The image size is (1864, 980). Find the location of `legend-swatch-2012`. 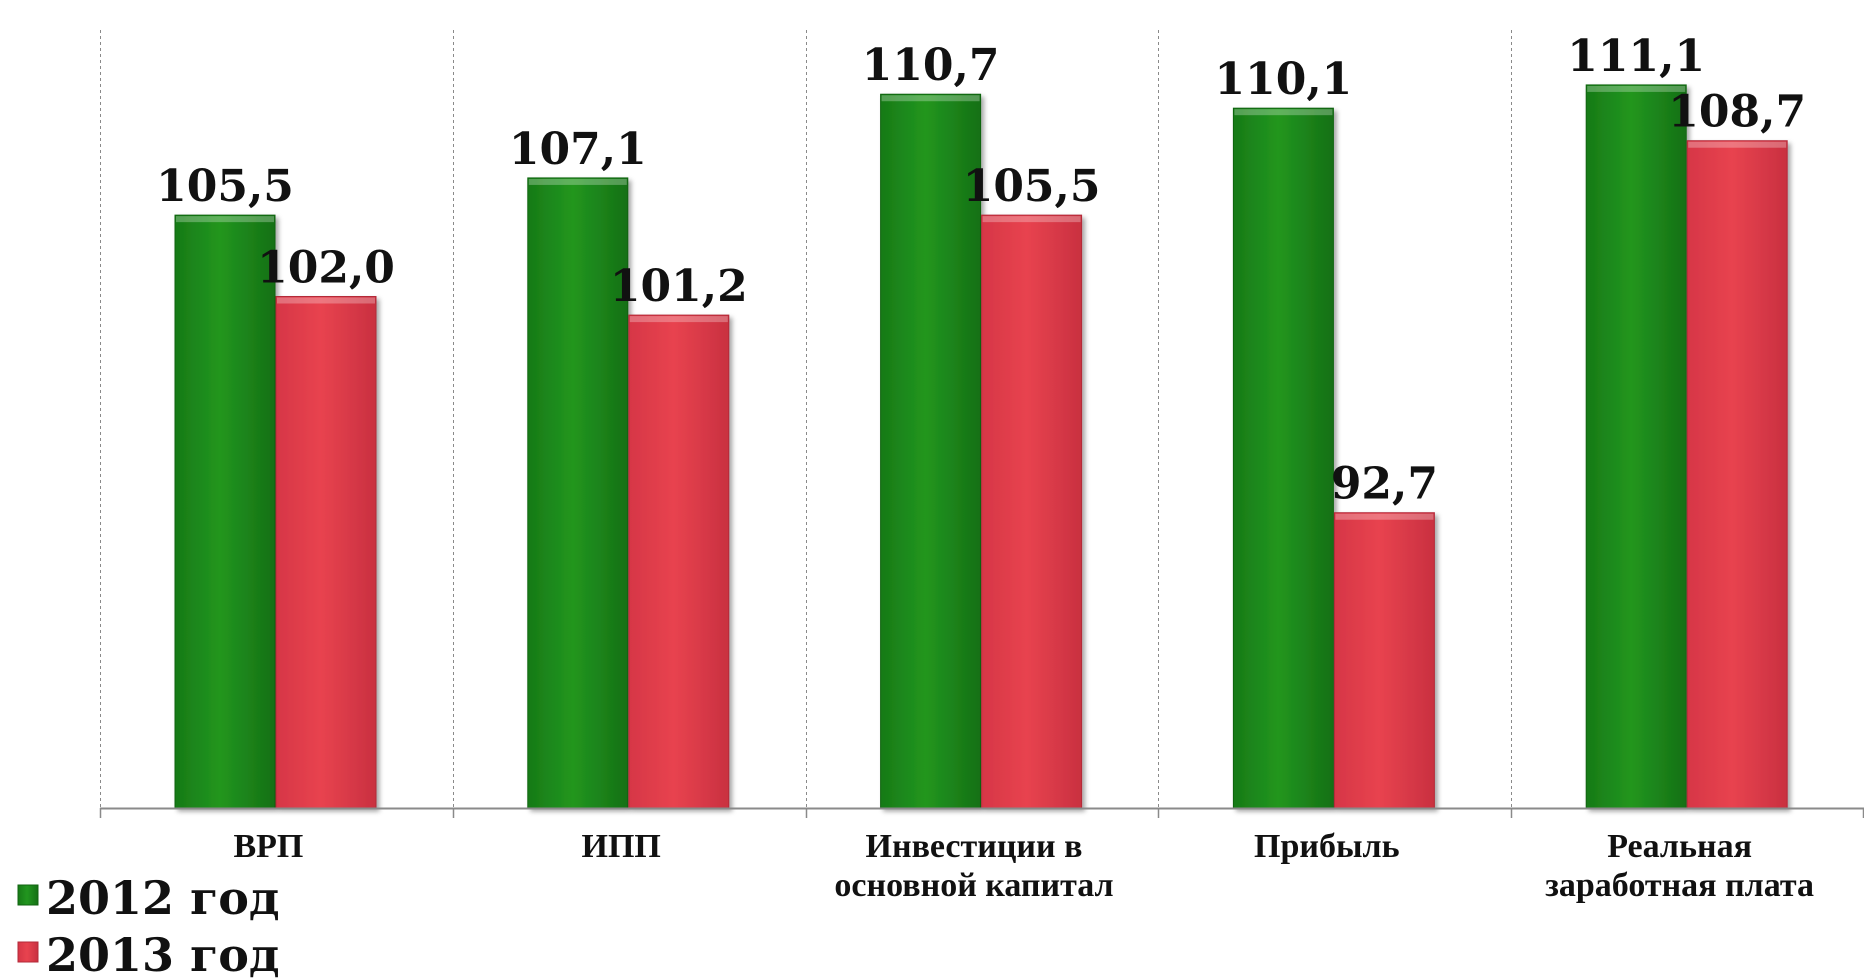

legend-swatch-2012 is located at coordinates (28, 895).